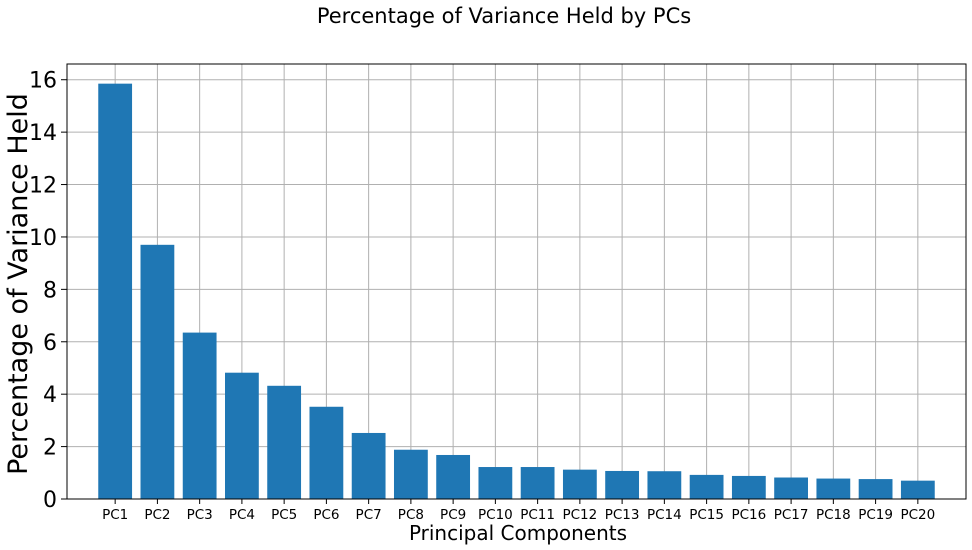  What do you see at coordinates (833, 488) in the screenshot?
I see `bar-pc18` at bounding box center [833, 488].